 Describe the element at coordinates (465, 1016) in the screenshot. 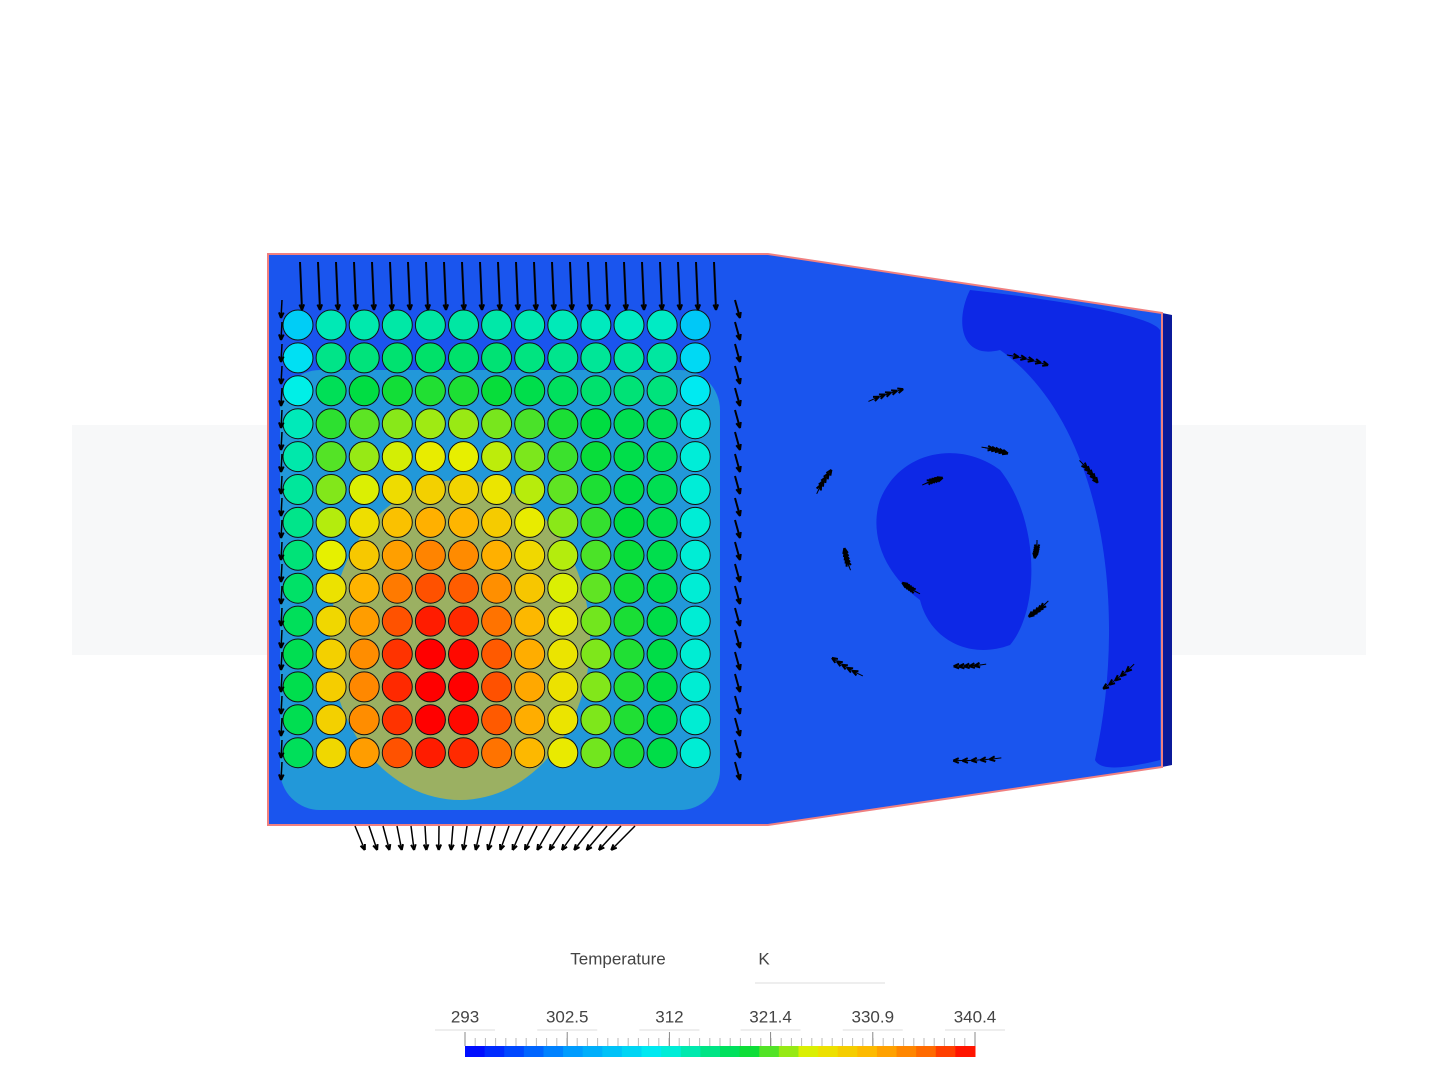

I see `colorbar-tick-label: 293` at that location.